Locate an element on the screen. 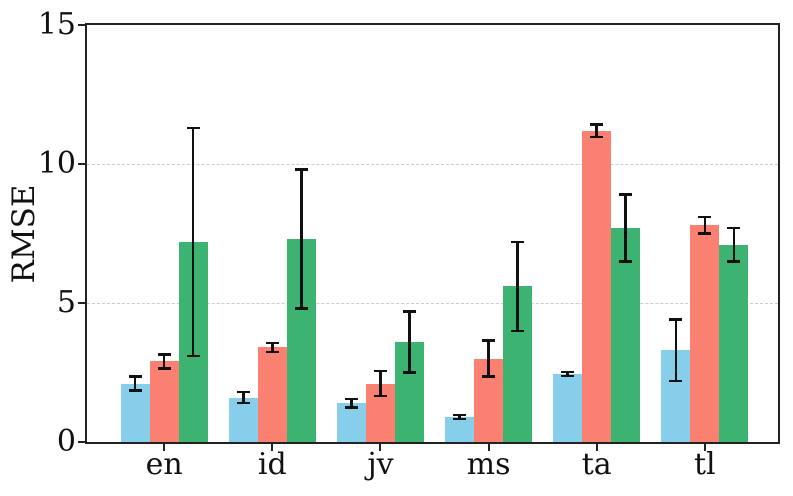 Image resolution: width=793 pixels, height=496 pixels. error-cap-low-blue-id is located at coordinates (243, 403).